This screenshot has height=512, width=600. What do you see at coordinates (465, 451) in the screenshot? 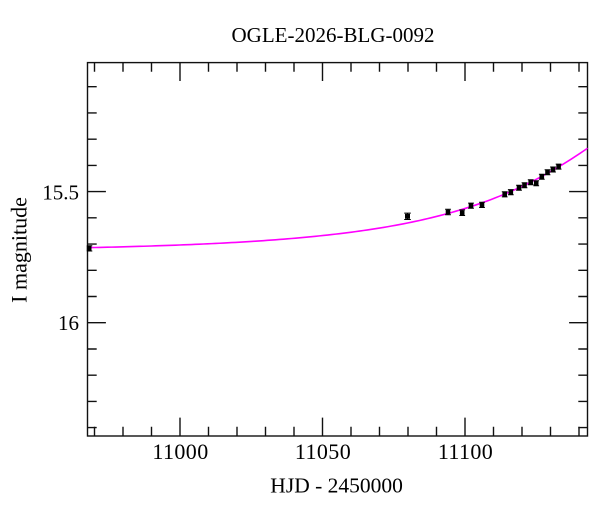
I see `svg-text: 11100` at bounding box center [465, 451].